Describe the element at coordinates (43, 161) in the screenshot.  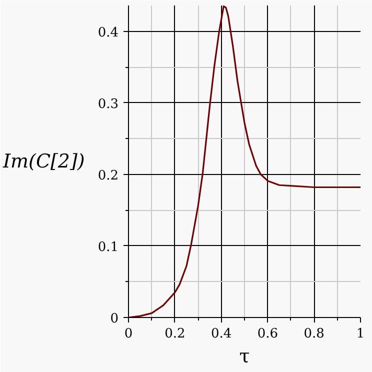
I see `y-axis-title: Im(C[2])` at that location.